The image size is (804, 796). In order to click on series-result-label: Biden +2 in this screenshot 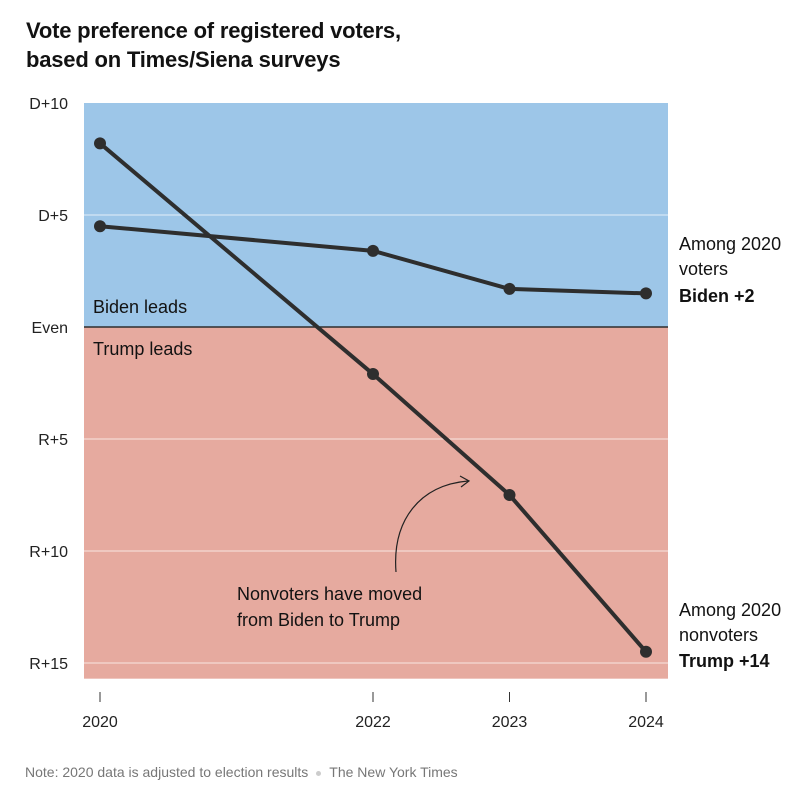, I will do `click(717, 296)`.